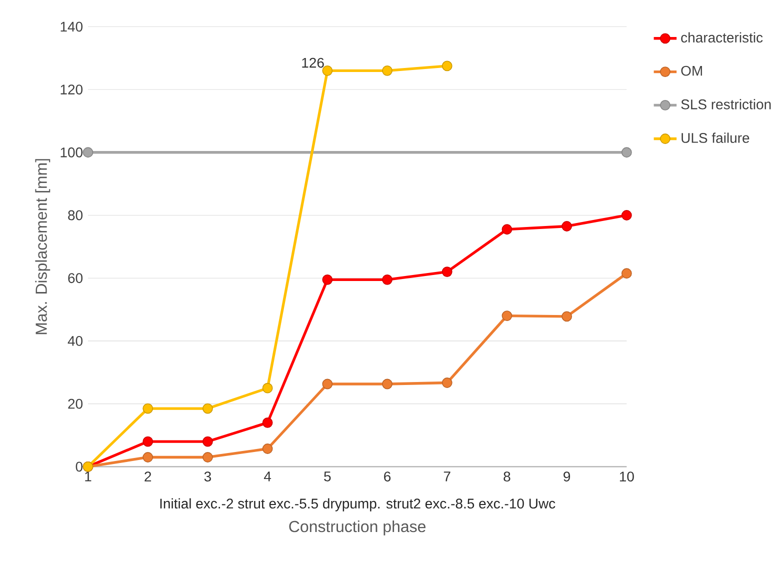 Image resolution: width=782 pixels, height=576 pixels. Describe the element at coordinates (313, 63) in the screenshot. I see `data-label: 126` at that location.